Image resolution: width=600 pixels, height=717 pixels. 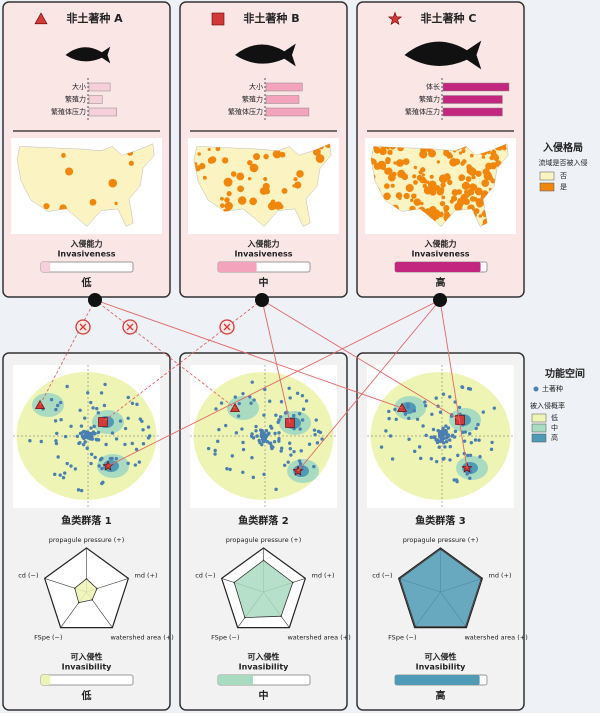 I want to click on source-node, so click(x=440, y=300).